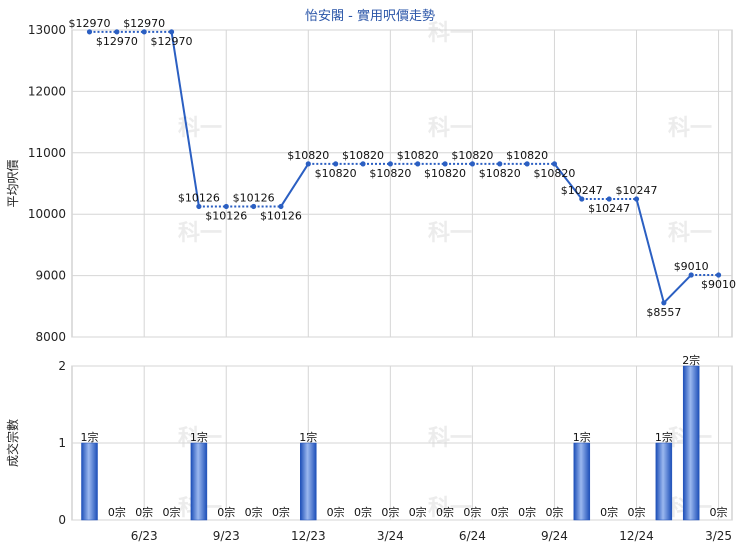 The height and width of the screenshot is (554, 740). I want to click on x-tick-label: 6/23, so click(144, 536).